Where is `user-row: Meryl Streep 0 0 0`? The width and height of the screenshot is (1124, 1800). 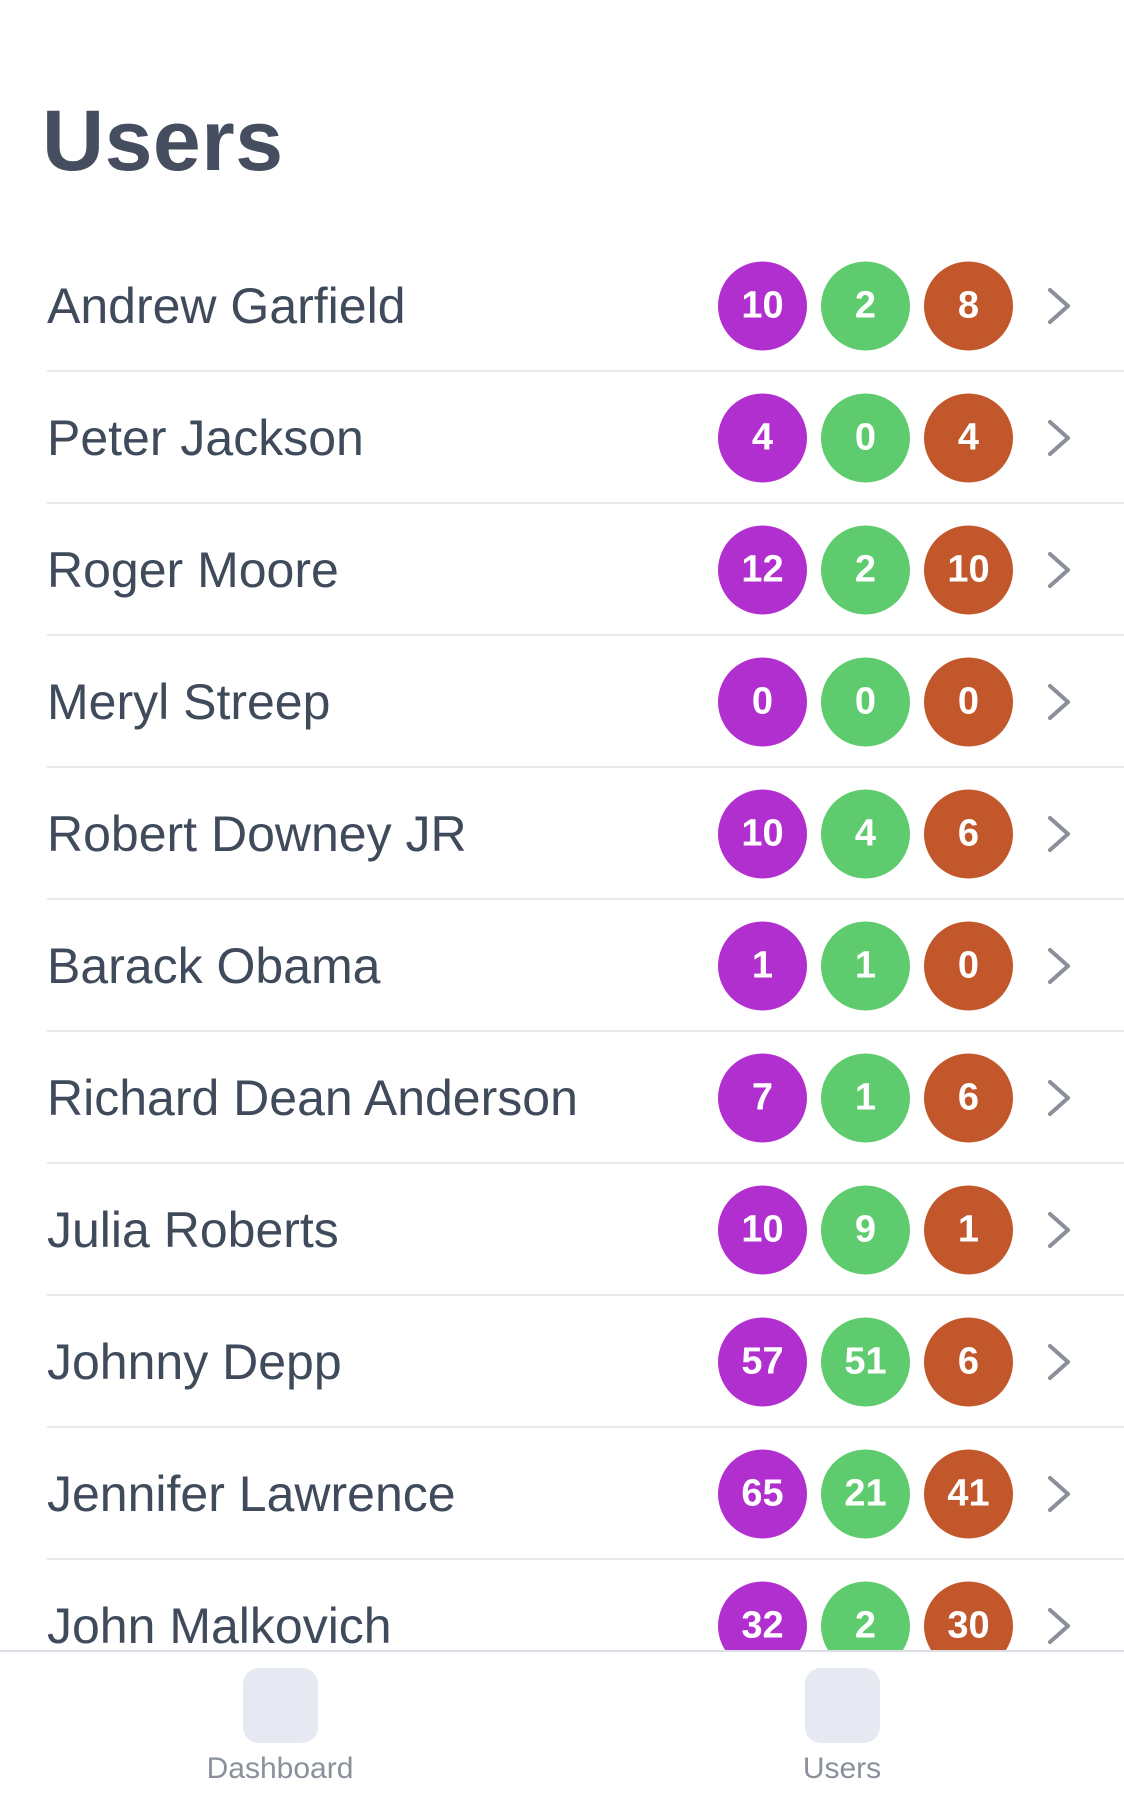
user-row: Meryl Streep 0 0 0 is located at coordinates (562, 702).